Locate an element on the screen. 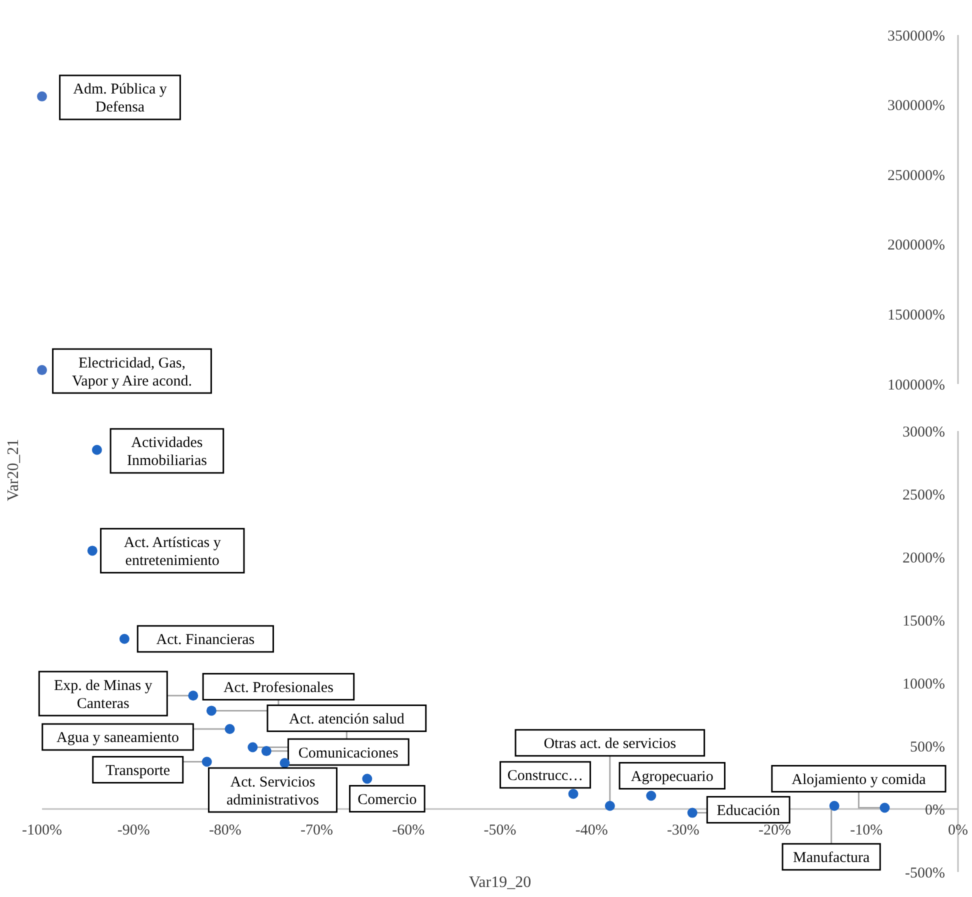  series-label: Educación is located at coordinates (748, 811).